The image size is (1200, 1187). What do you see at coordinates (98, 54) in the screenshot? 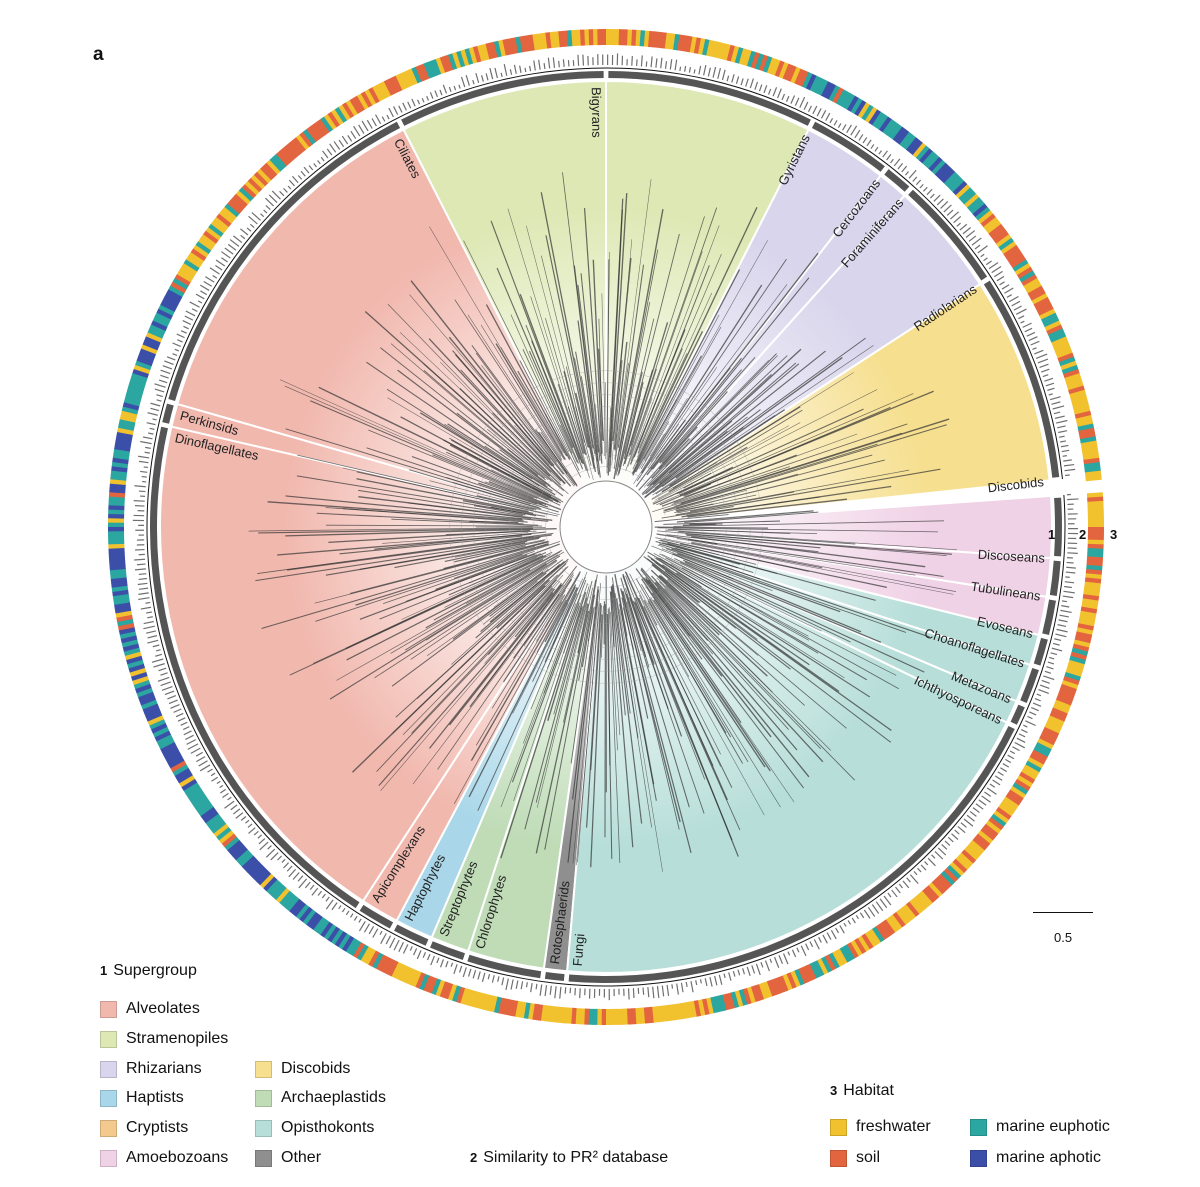
I see `panel-label: a` at bounding box center [98, 54].